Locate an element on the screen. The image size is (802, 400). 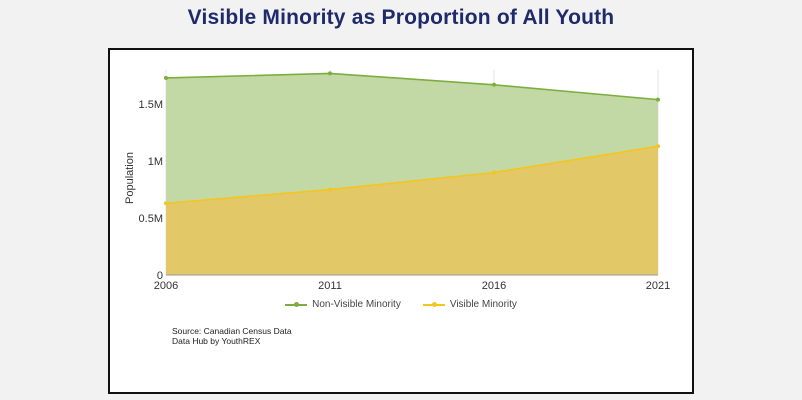
x-tick-label: 2016 is located at coordinates (494, 286).